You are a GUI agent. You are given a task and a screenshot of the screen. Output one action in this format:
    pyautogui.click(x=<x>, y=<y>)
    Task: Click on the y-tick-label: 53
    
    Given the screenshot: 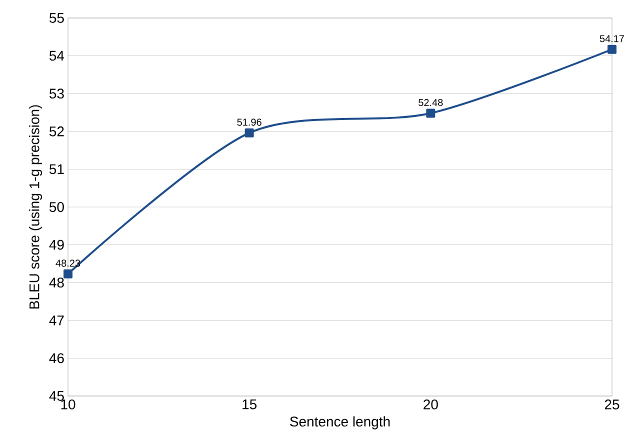 What is the action you would take?
    pyautogui.click(x=56, y=93)
    